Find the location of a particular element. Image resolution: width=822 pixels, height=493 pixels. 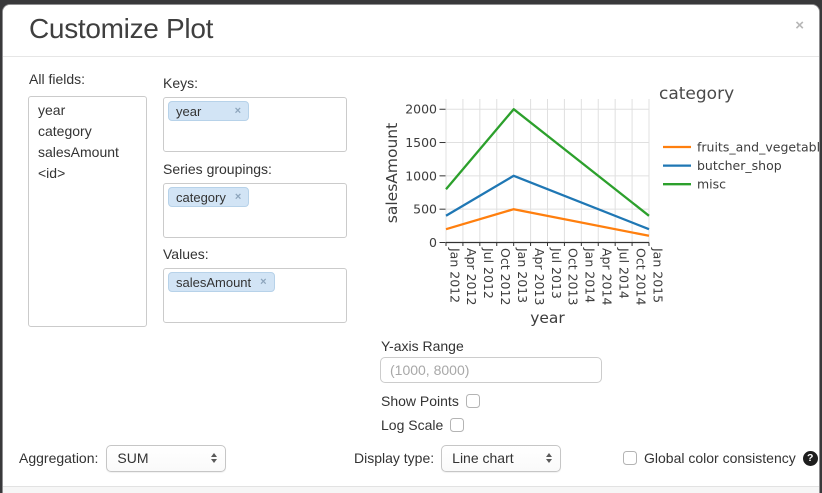

svg-text: butcher_shop is located at coordinates (739, 165).